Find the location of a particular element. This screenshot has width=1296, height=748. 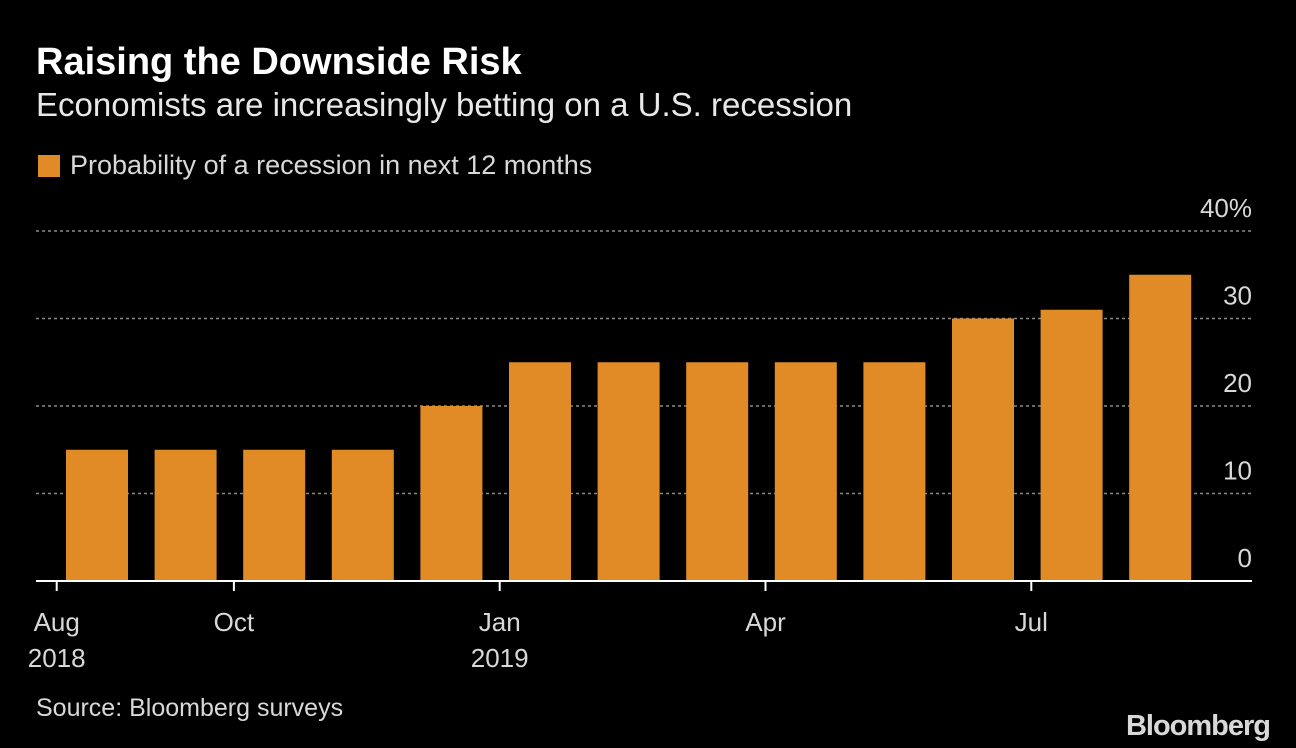

x-tick-year-label: 2018 is located at coordinates (57, 658).